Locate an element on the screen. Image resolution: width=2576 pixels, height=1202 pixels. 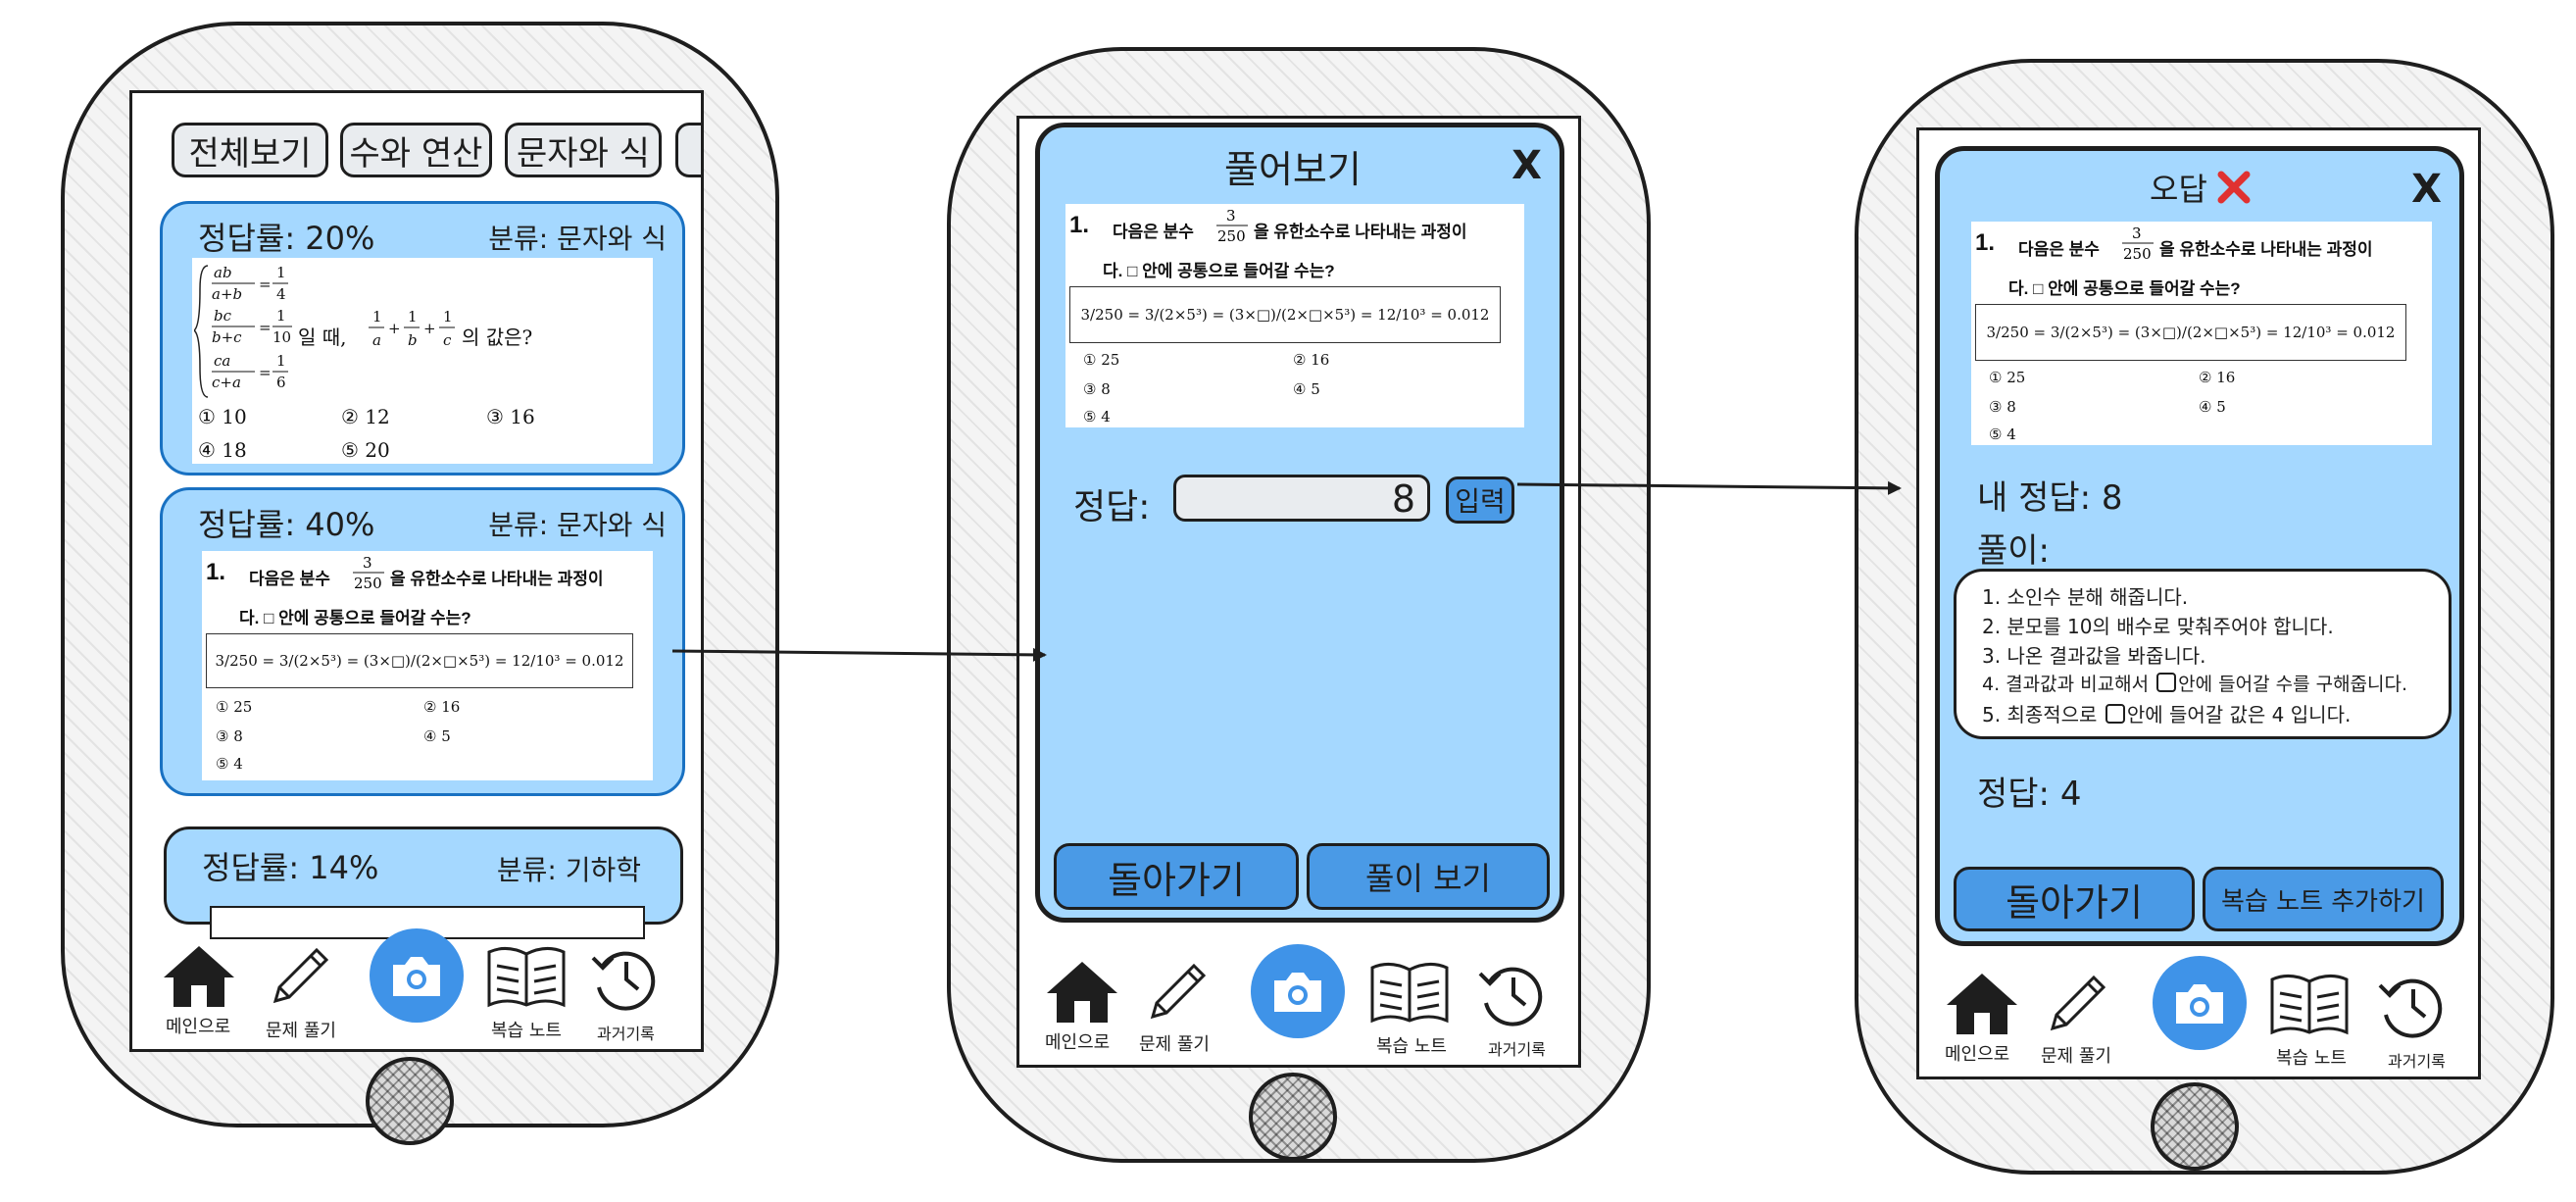
option-5: ⑤ 20 is located at coordinates (365, 450).